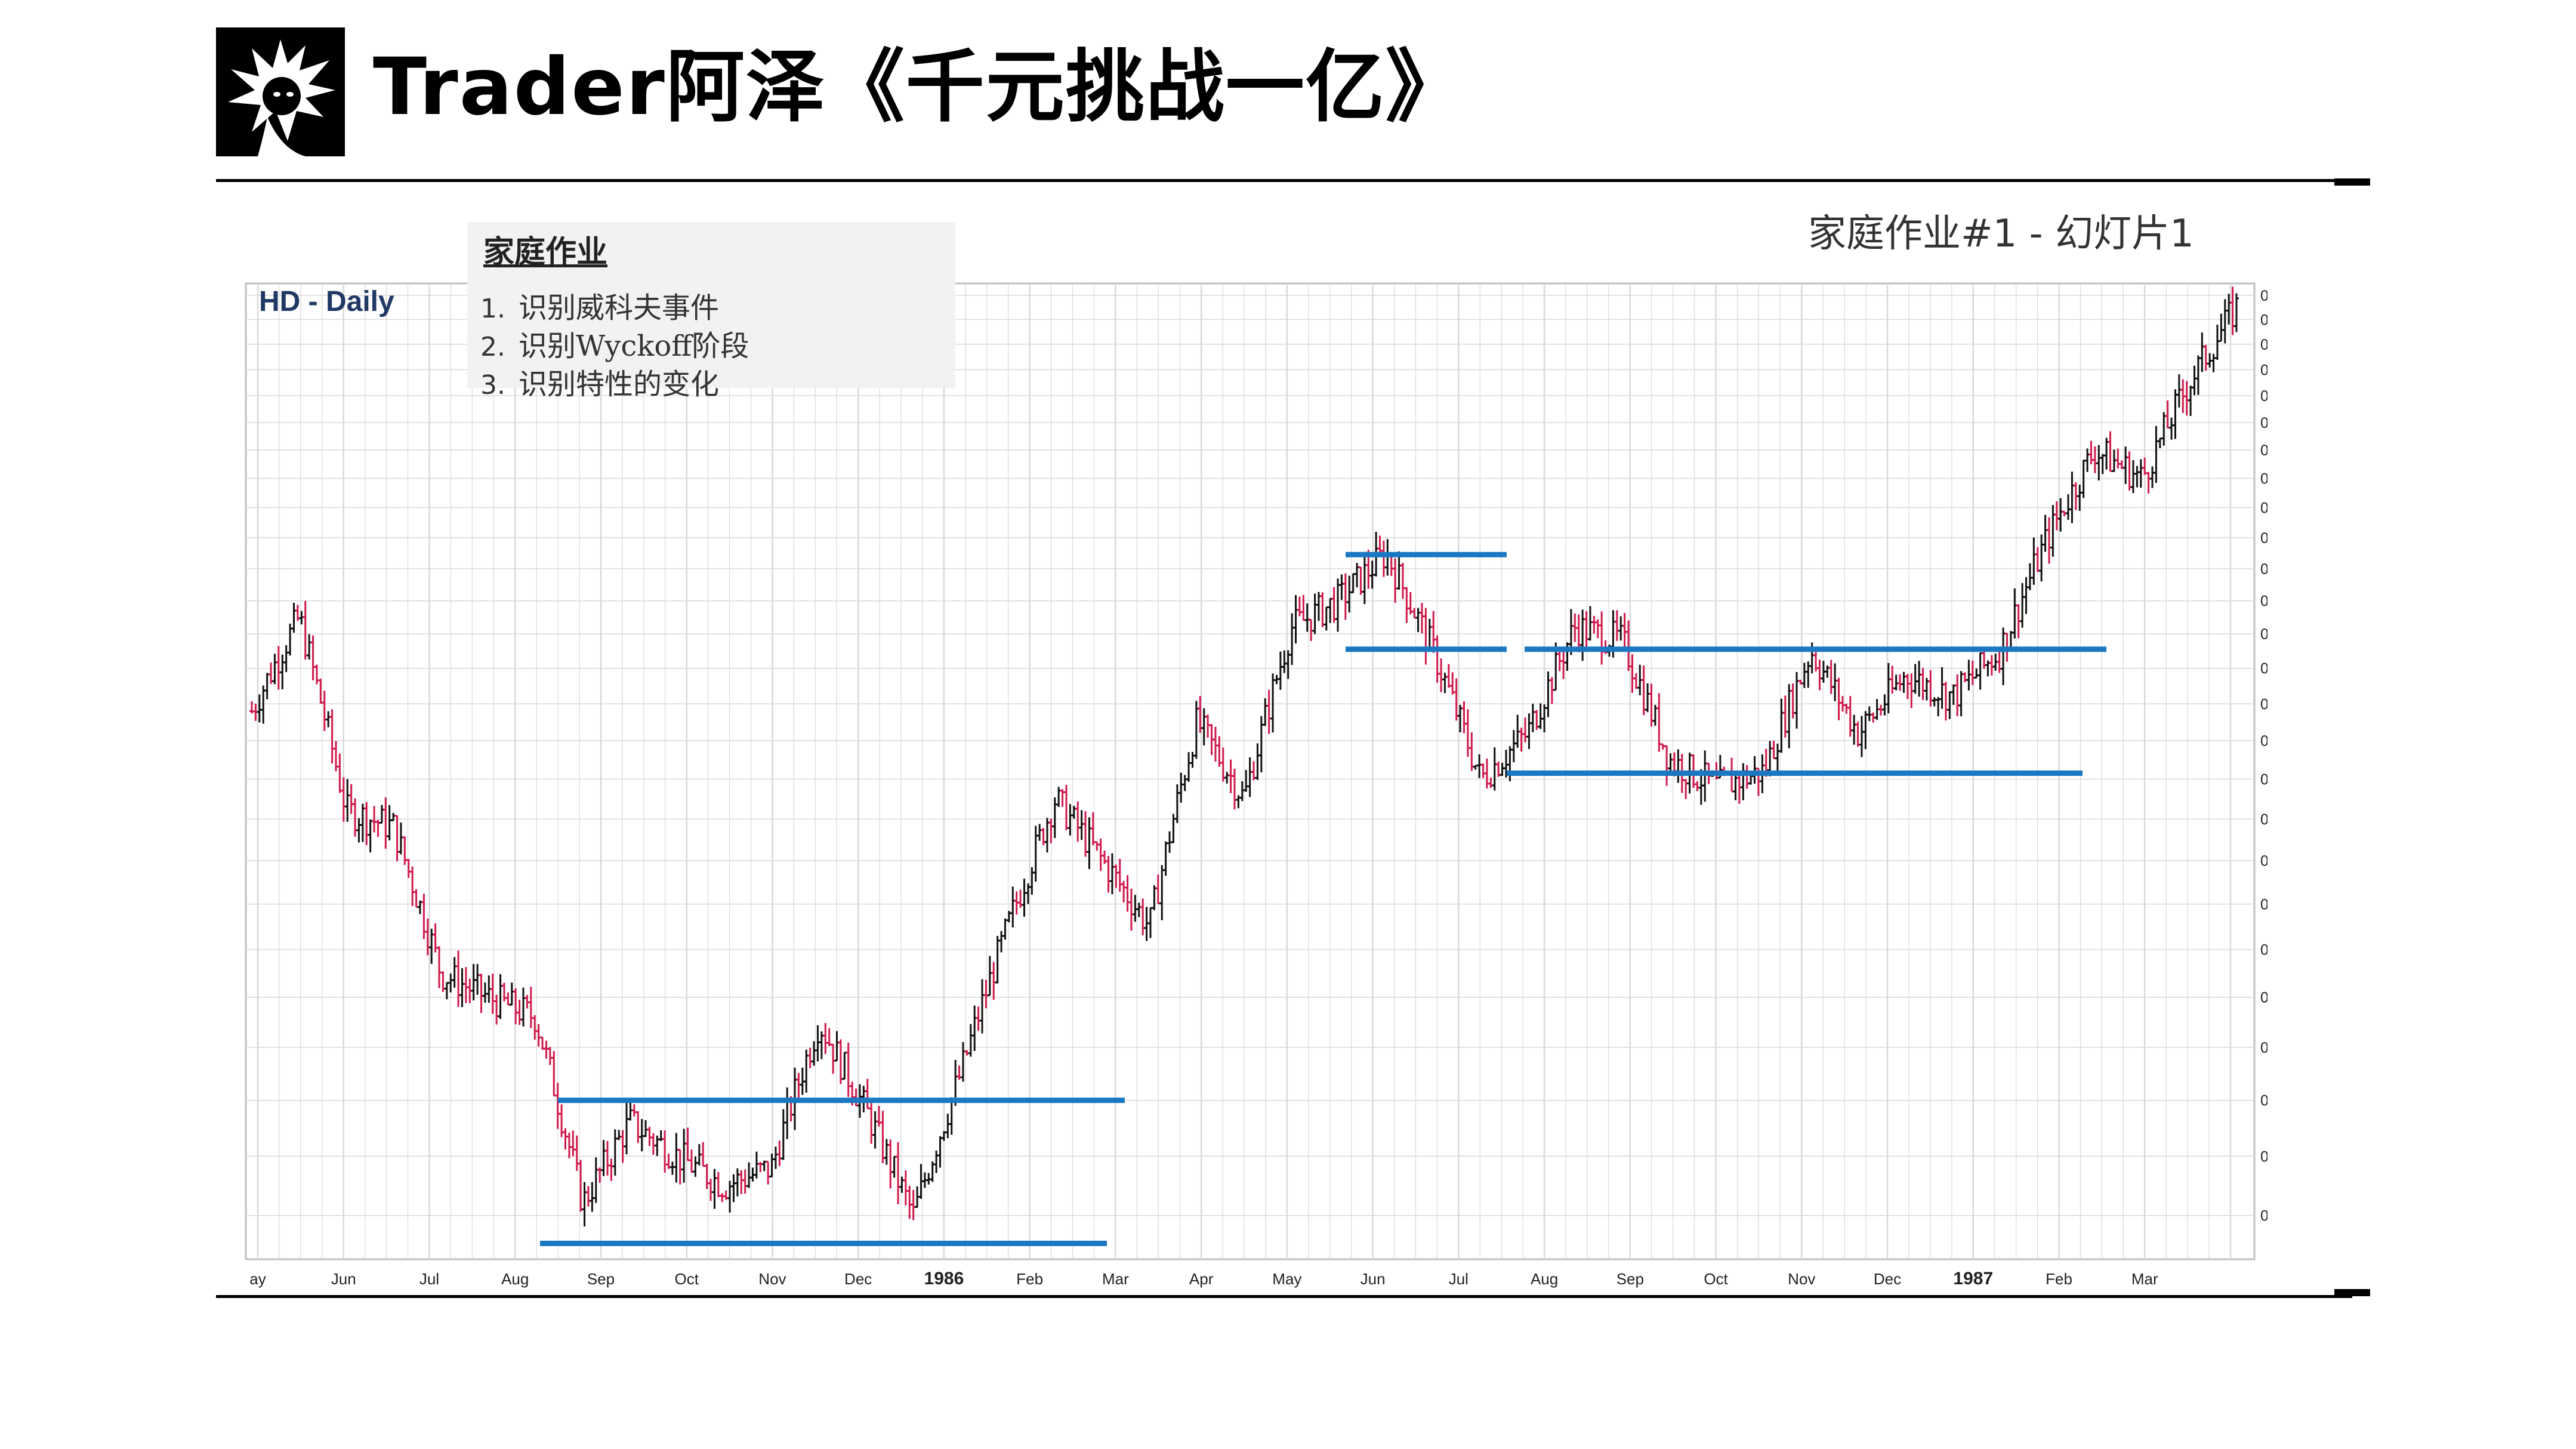 Image resolution: width=2576 pixels, height=1449 pixels. Describe the element at coordinates (2264, 601) in the screenshot. I see `y-tick-label: 0.300` at that location.